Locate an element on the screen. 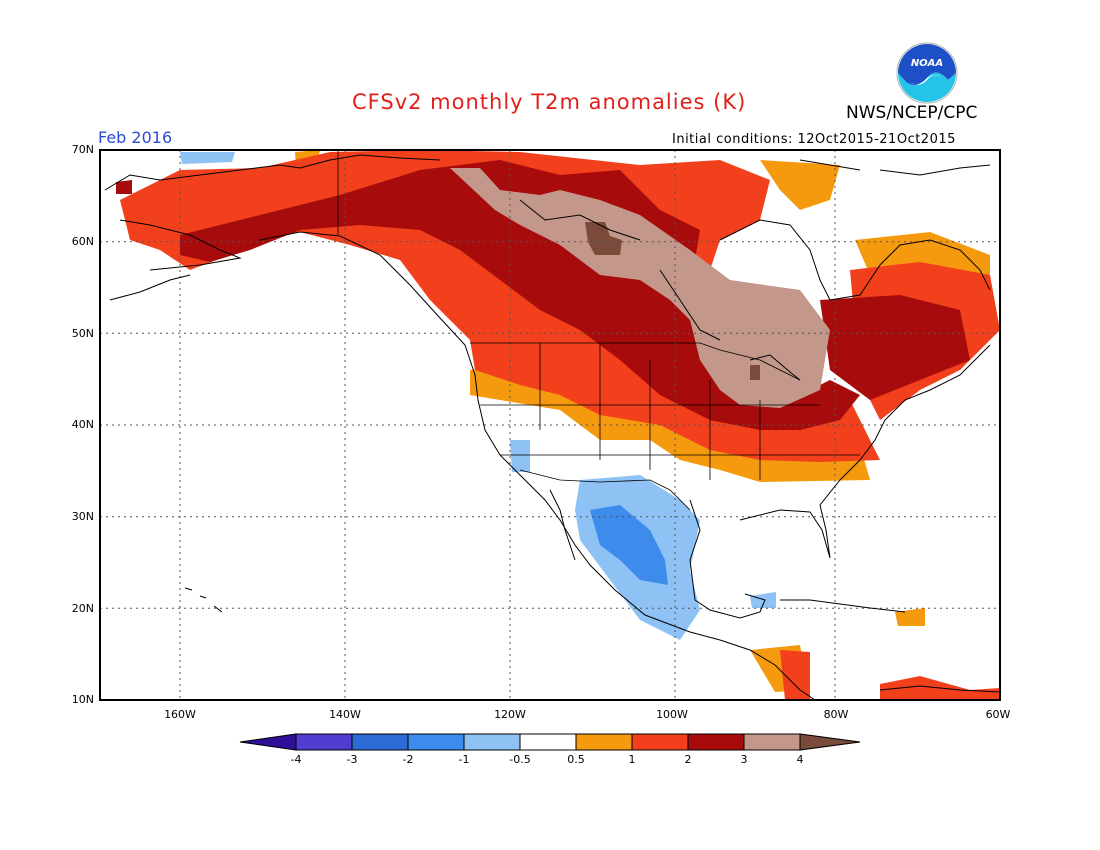 This screenshot has width=1100, height=850. colorbar-tick: -2 is located at coordinates (408, 759).